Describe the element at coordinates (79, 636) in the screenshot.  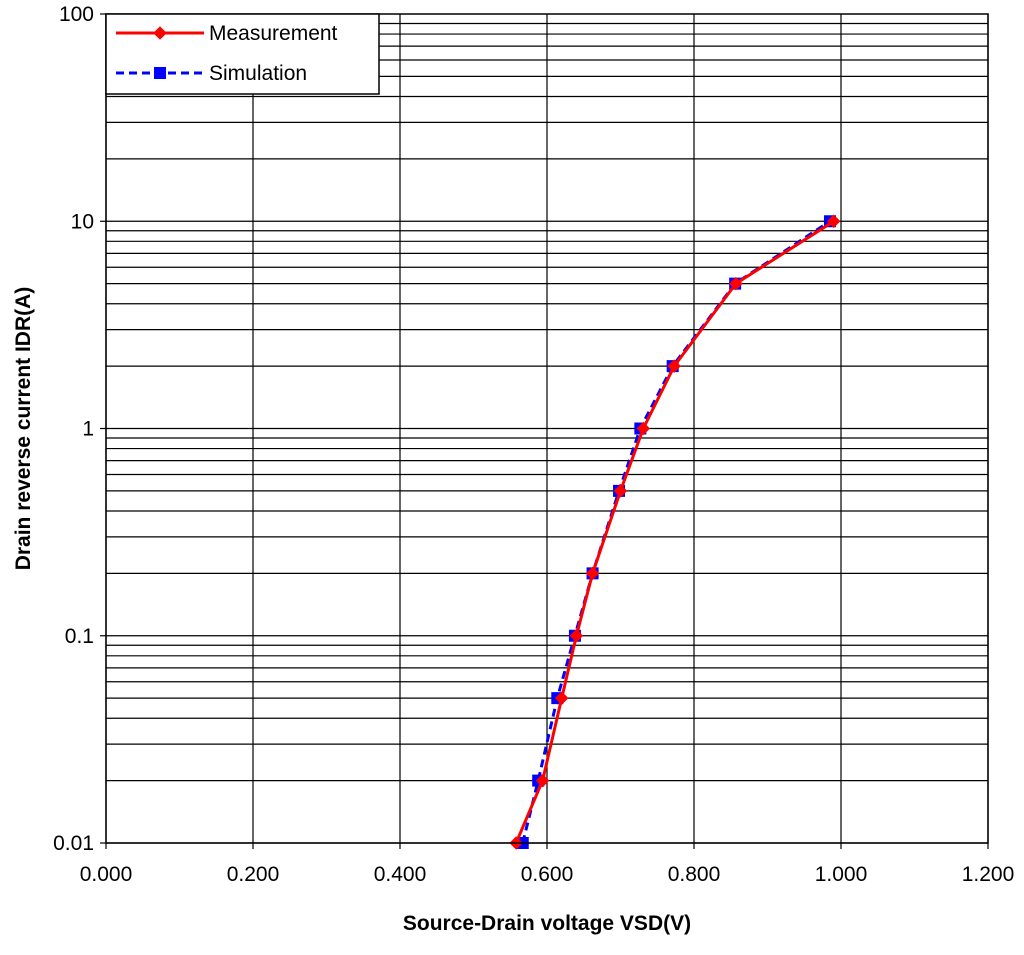
I see `y-tick-label: 0.1` at that location.